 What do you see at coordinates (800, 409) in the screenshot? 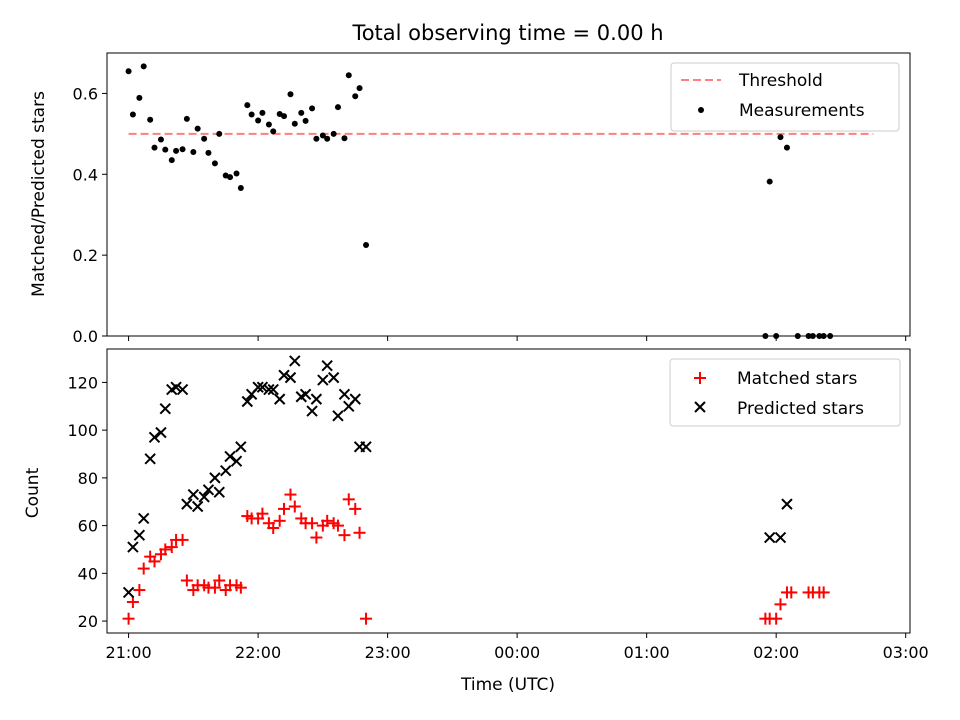
I see `legend-predicted-label: Predicted stars` at bounding box center [800, 409].